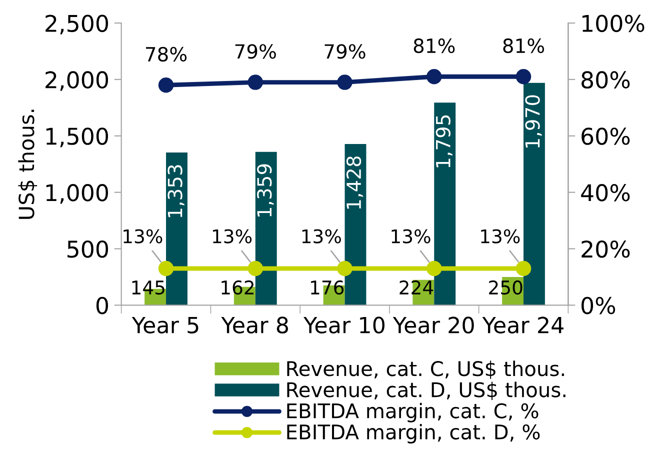  Describe the element at coordinates (433, 325) in the screenshot. I see `x-tick-label: Year 20` at that location.